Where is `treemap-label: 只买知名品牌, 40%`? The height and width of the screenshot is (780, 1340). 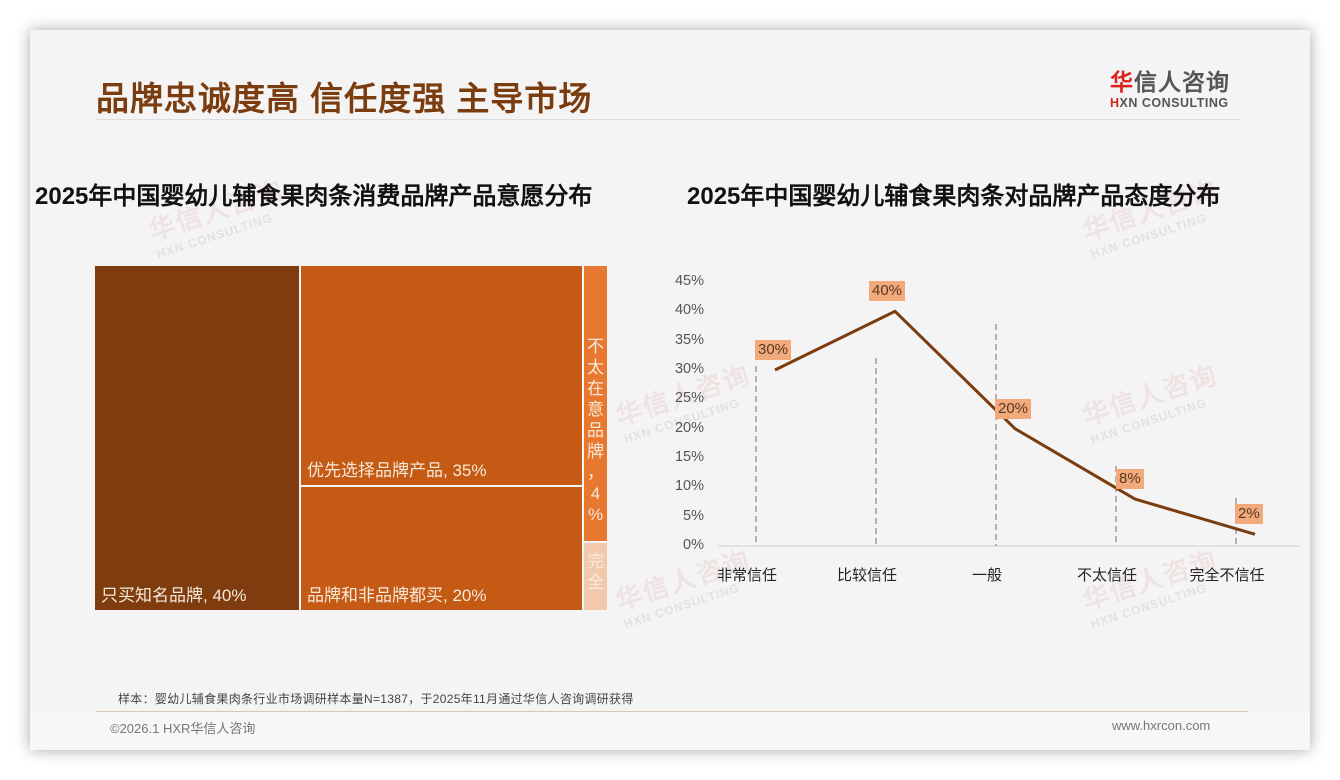 treemap-label: 只买知名品牌, 40% is located at coordinates (174, 595).